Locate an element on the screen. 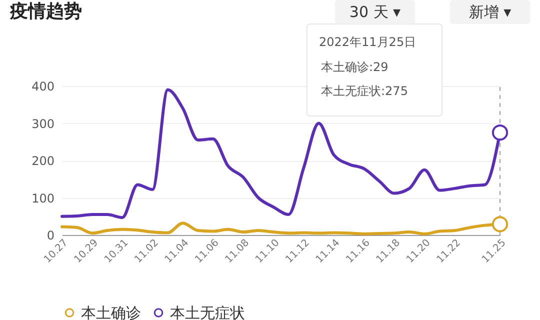 Image resolution: width=540 pixels, height=320 pixels. y-tick-label: 200 is located at coordinates (43, 161).